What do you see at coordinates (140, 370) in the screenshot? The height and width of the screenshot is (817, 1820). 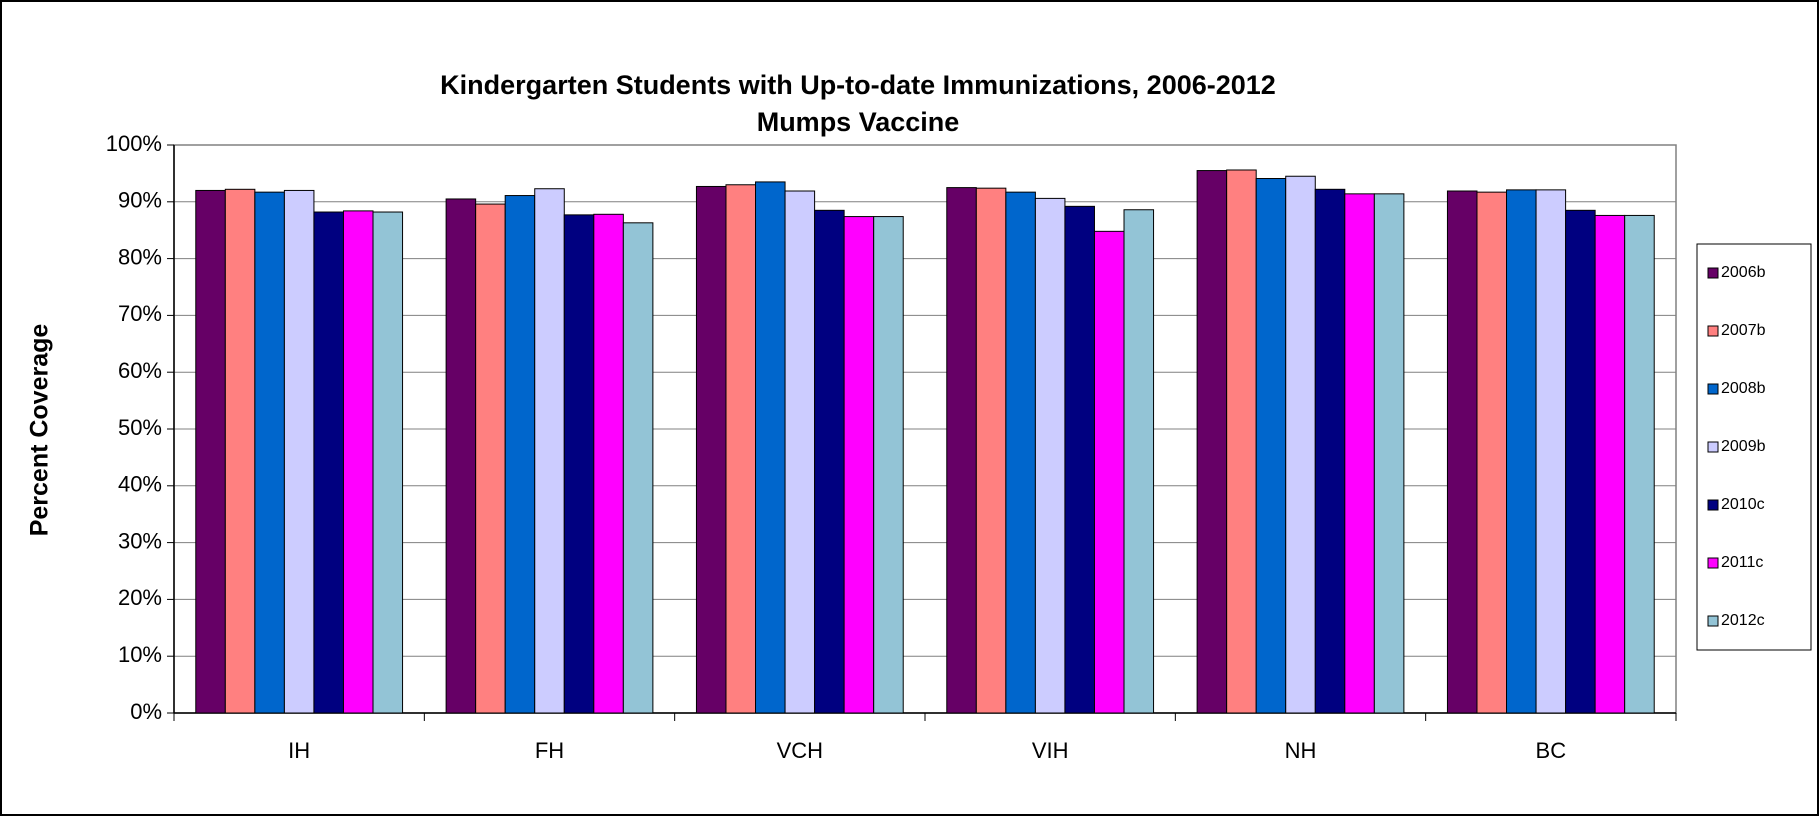 I see `y-tick-label: 60%` at bounding box center [140, 370].